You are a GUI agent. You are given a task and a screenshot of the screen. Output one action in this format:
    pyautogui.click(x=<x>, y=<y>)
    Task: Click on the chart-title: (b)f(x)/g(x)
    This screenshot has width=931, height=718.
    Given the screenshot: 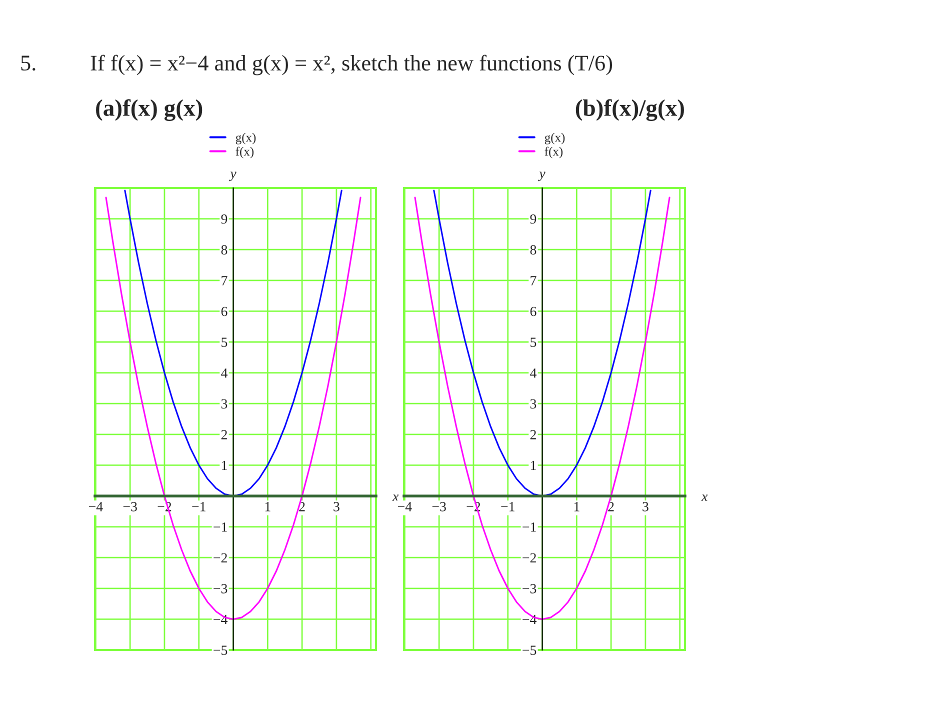 What is the action you would take?
    pyautogui.click(x=630, y=110)
    